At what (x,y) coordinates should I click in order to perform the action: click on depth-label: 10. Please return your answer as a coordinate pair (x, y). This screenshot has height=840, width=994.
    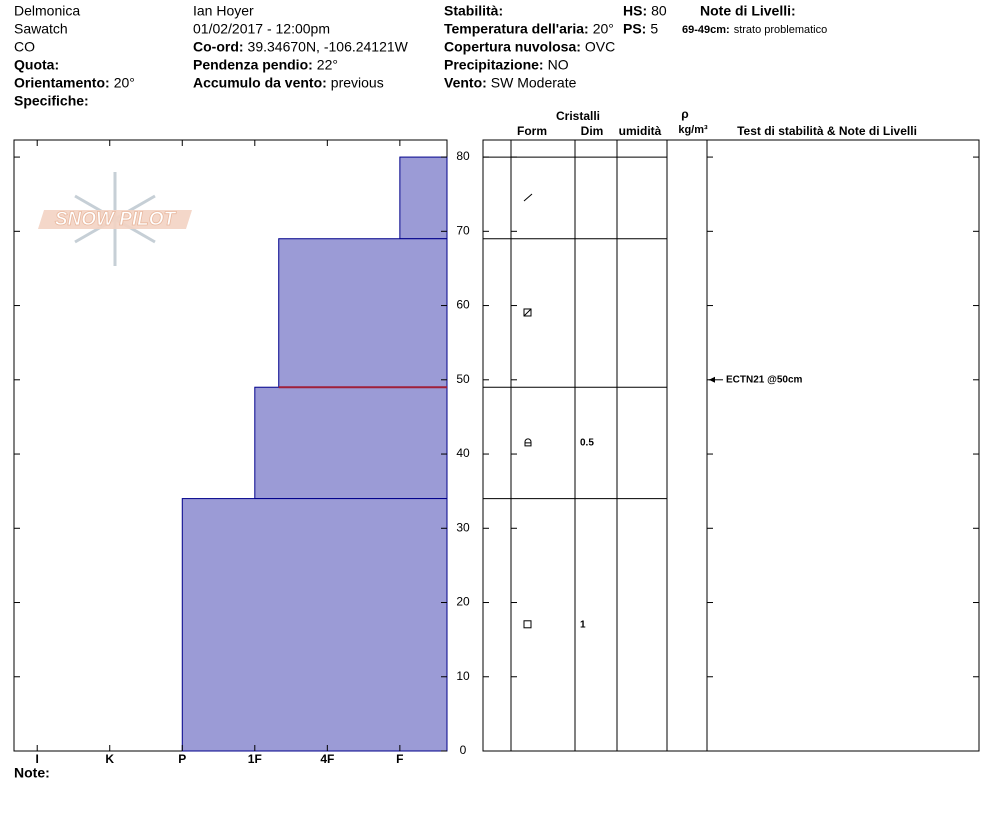
    Looking at the image, I should click on (463, 676).